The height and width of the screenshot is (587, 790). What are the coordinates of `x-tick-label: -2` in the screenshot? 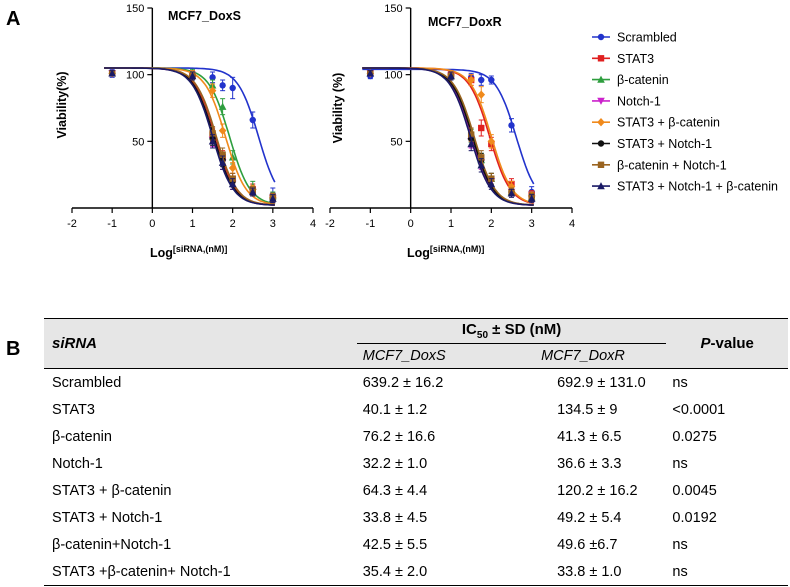 It's located at (330, 224).